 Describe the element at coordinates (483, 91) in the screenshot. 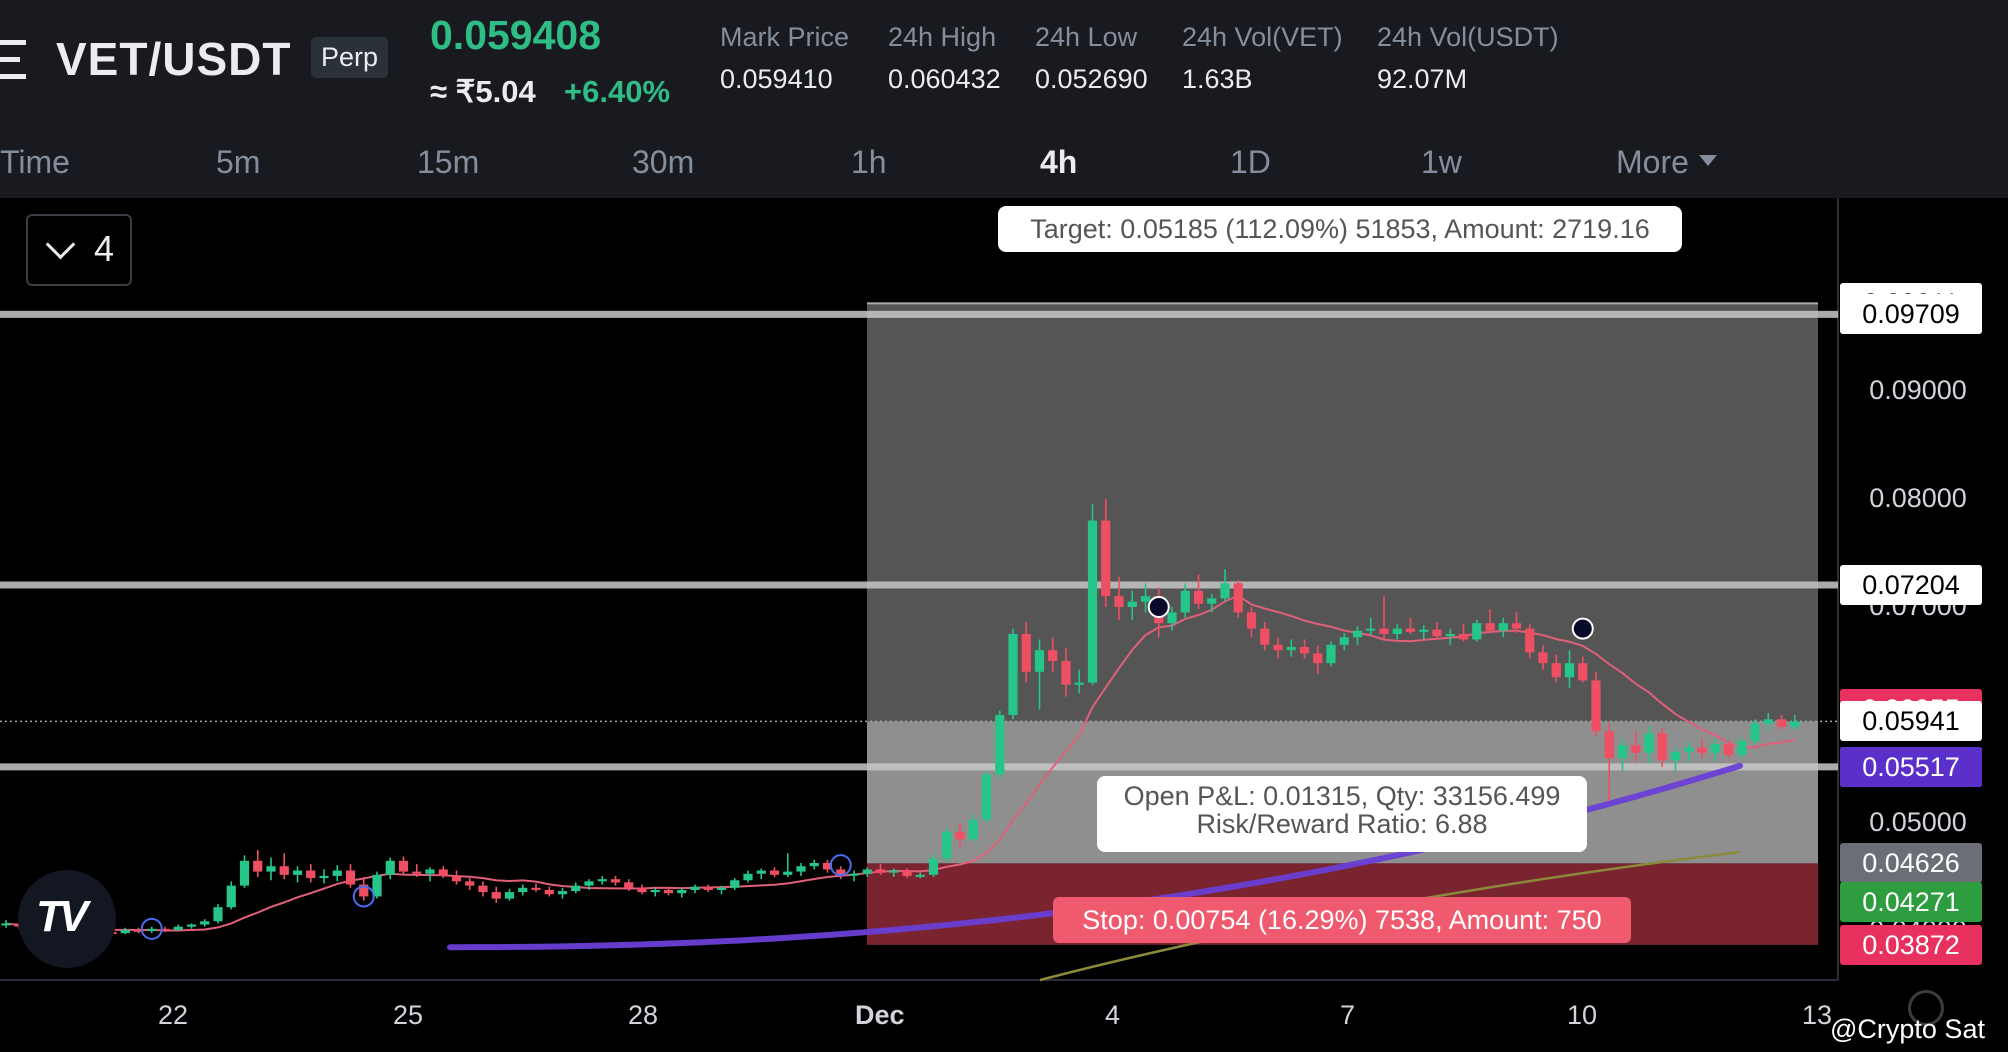

I see `local-currency-price: ≈ ₹5.04` at that location.